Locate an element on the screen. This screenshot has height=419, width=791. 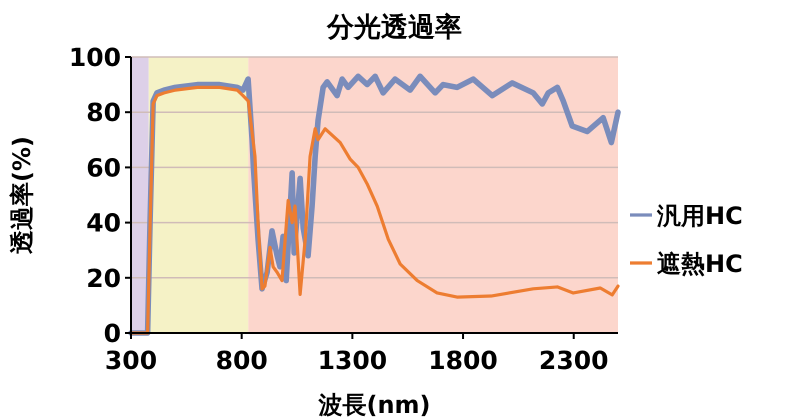
x-tick-label: 800 is located at coordinates (242, 360).